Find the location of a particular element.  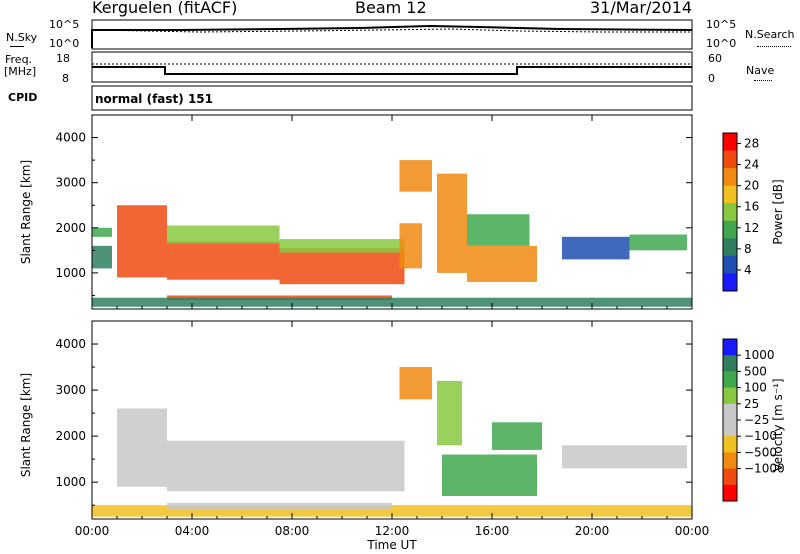

colorbar-tick-label: 16 is located at coordinates (751, 207).